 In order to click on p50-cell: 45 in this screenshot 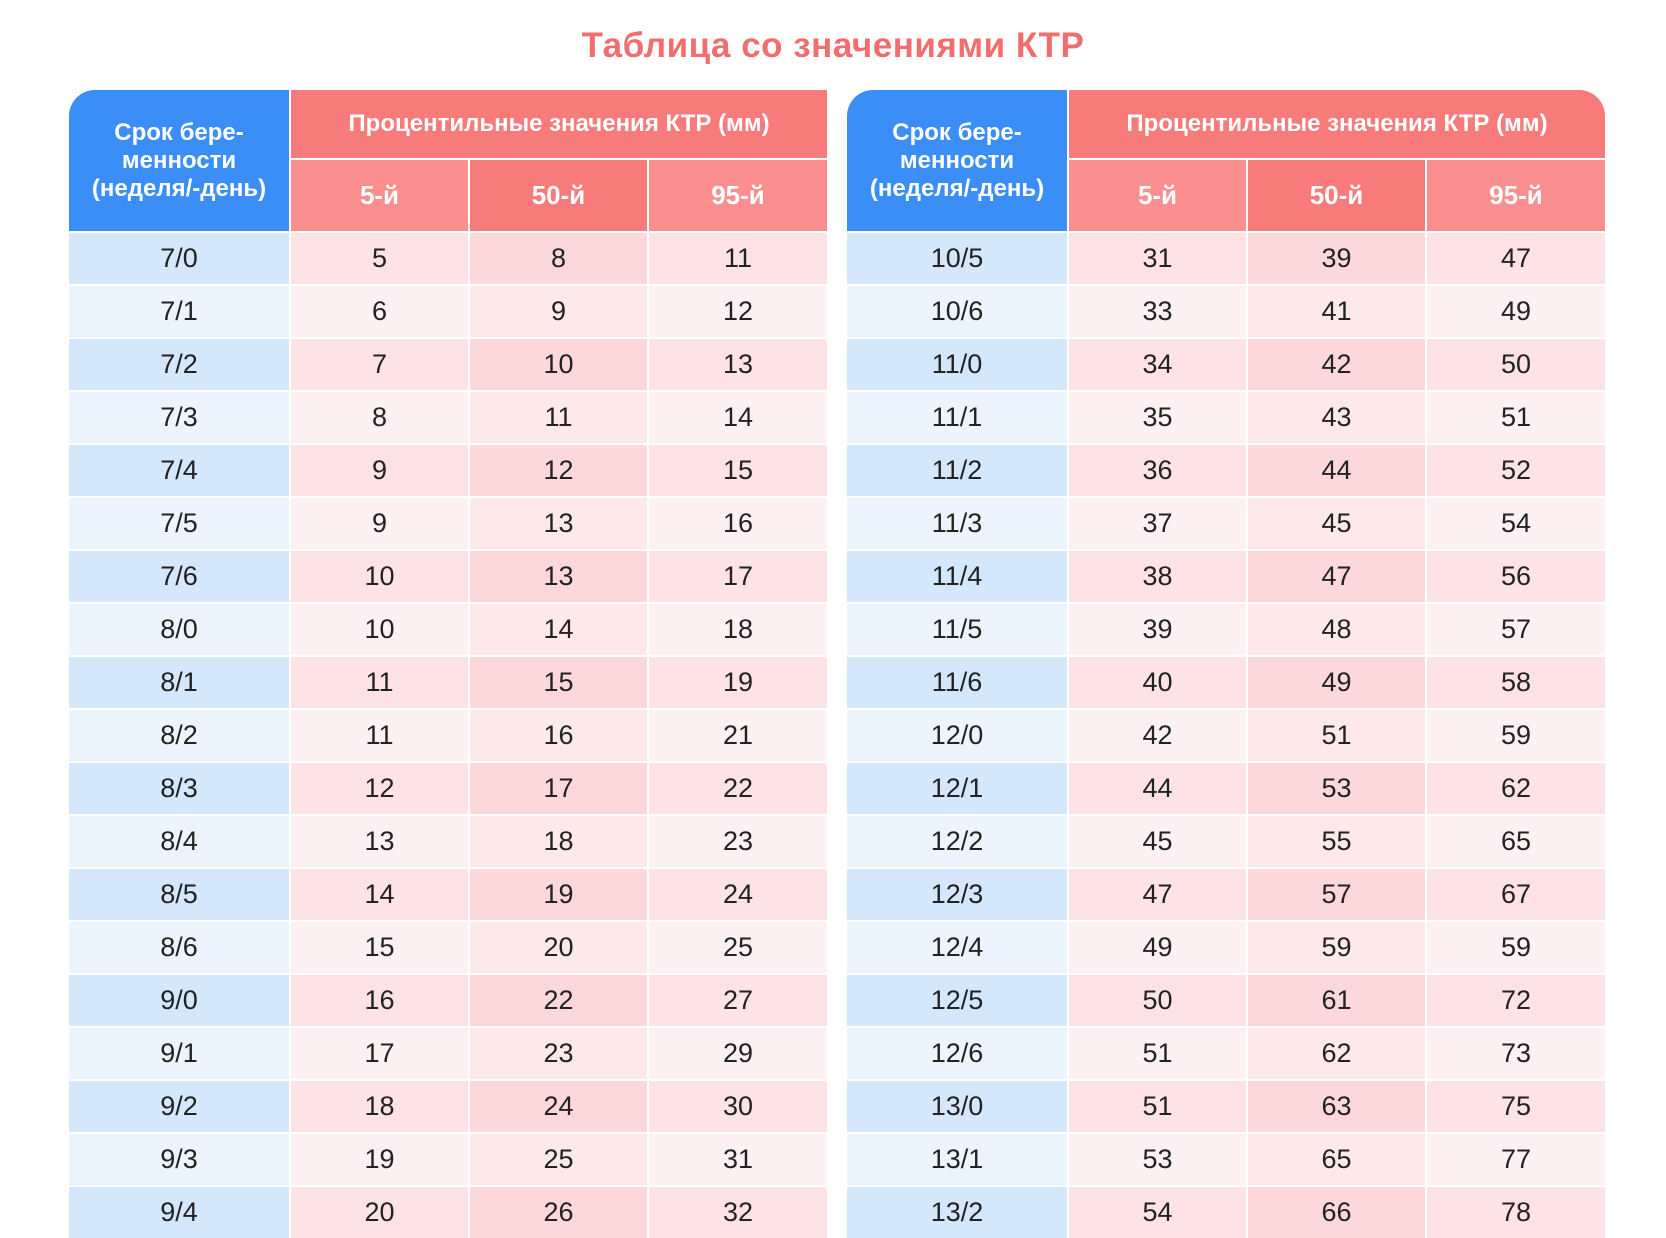, I will do `click(1336, 523)`.